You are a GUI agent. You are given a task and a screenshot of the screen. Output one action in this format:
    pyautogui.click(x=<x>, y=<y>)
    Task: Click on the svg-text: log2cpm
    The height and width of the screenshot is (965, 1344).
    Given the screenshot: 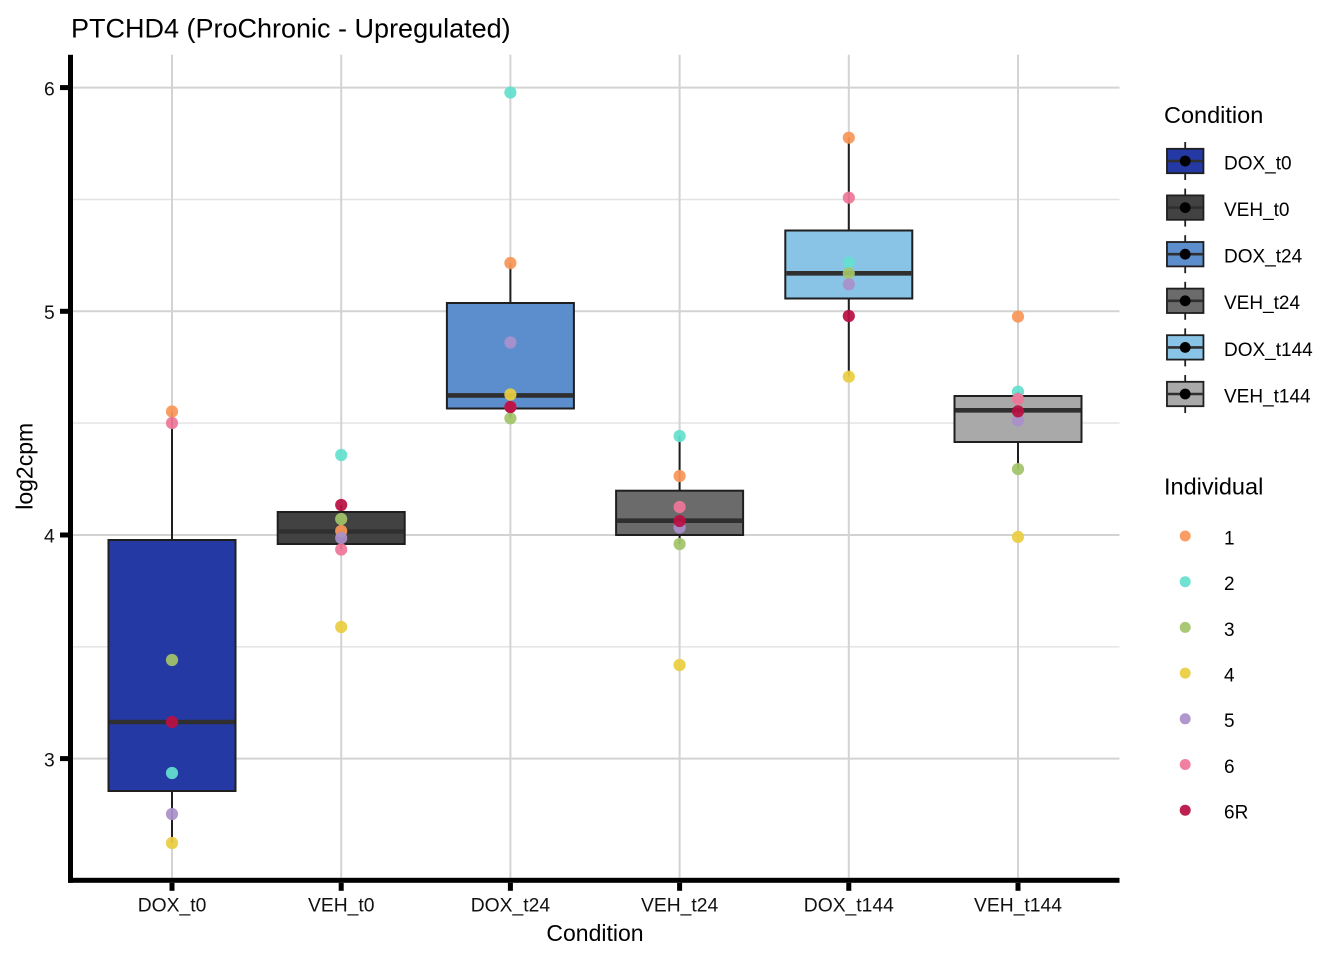 What is the action you would take?
    pyautogui.click(x=25, y=466)
    